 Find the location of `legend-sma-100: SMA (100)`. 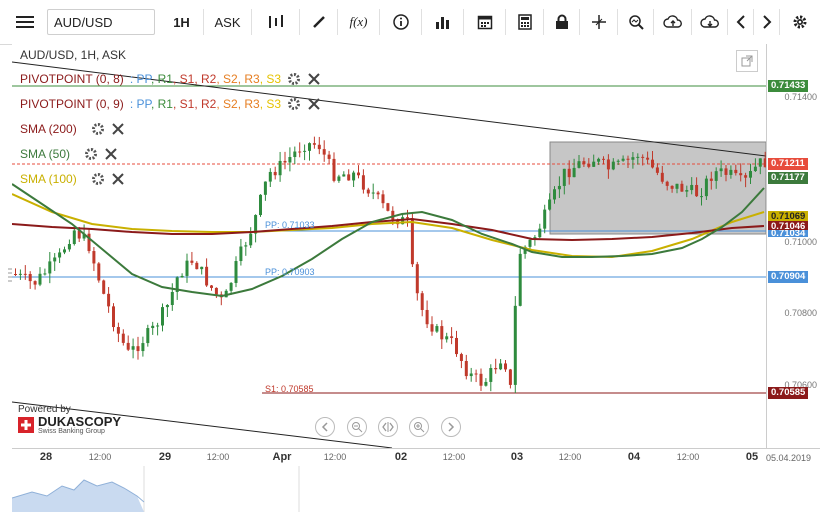

legend-sma-100: SMA (100) is located at coordinates (72, 179).